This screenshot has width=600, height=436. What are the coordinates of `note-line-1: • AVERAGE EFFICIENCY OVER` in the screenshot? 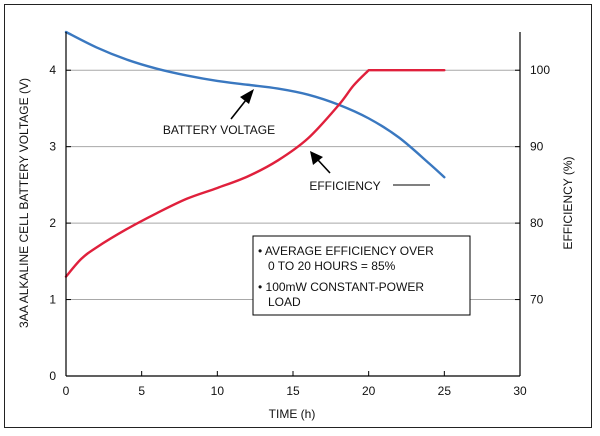 It's located at (346, 251).